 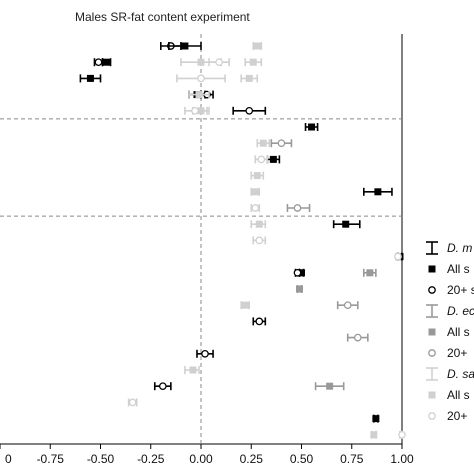 What do you see at coordinates (101, 459) in the screenshot?
I see `x-tick-label: -0.50` at bounding box center [101, 459].